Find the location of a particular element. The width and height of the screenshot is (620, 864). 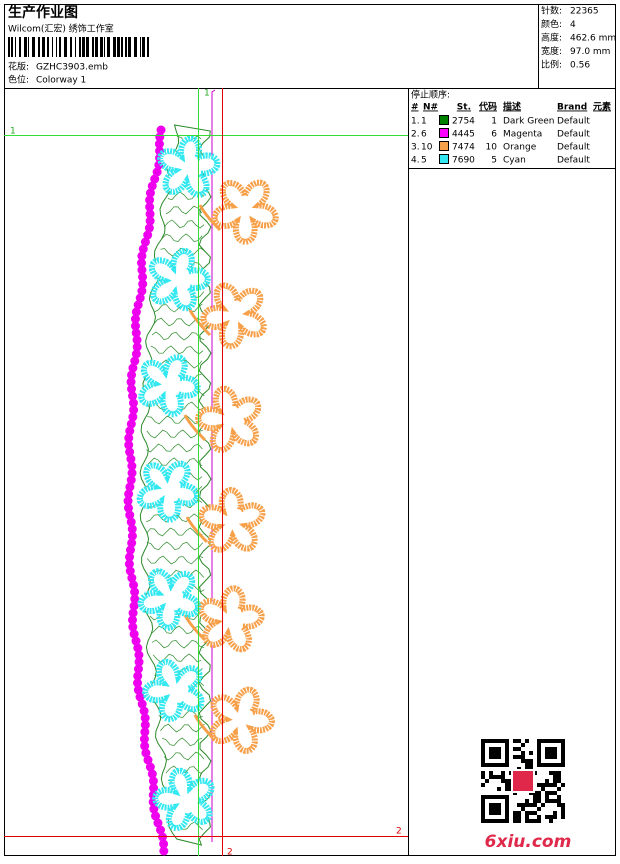

stem is located at coordinates (195, 428).